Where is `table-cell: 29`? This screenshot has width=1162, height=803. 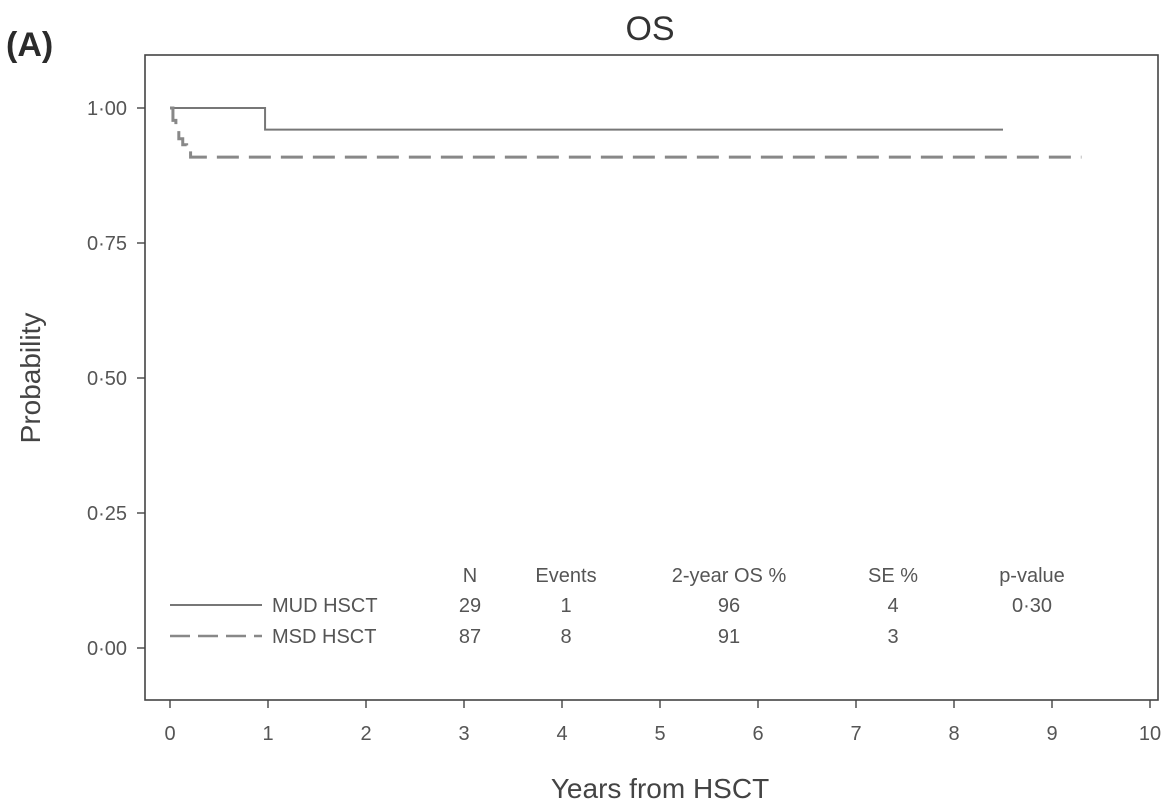 table-cell: 29 is located at coordinates (470, 606).